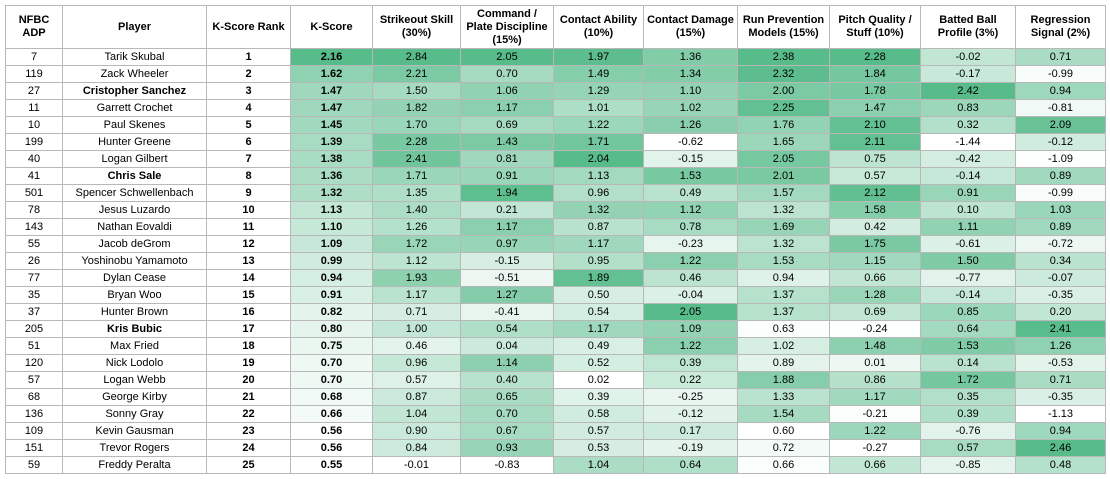 Image resolution: width=1110 pixels, height=479 pixels. Describe the element at coordinates (783, 431) in the screenshot. I see `table-cell: 0.60` at that location.